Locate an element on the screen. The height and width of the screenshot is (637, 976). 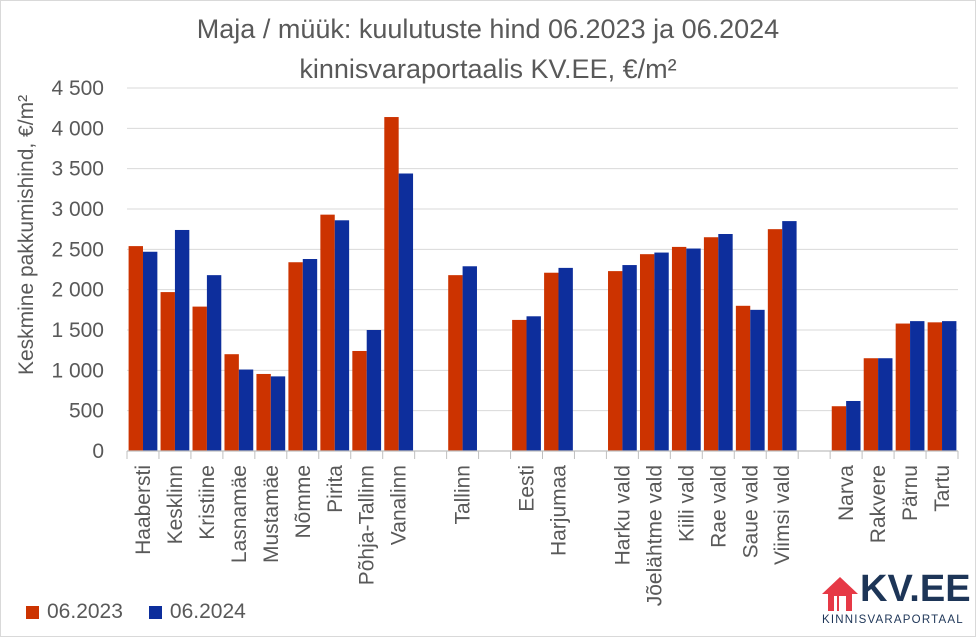
bar-06.2024-Kesklinn is located at coordinates (182, 340).